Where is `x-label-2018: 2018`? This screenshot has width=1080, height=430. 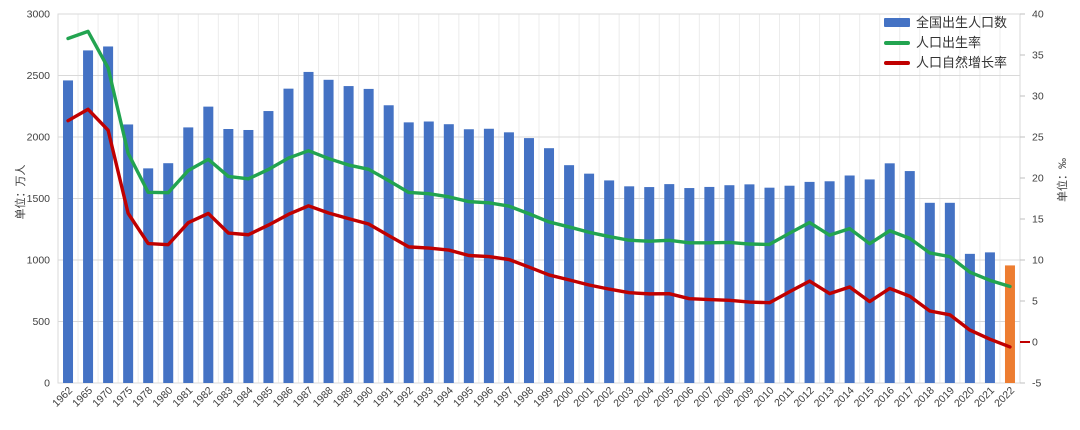
x-label-2018: 2018 is located at coordinates (924, 397).